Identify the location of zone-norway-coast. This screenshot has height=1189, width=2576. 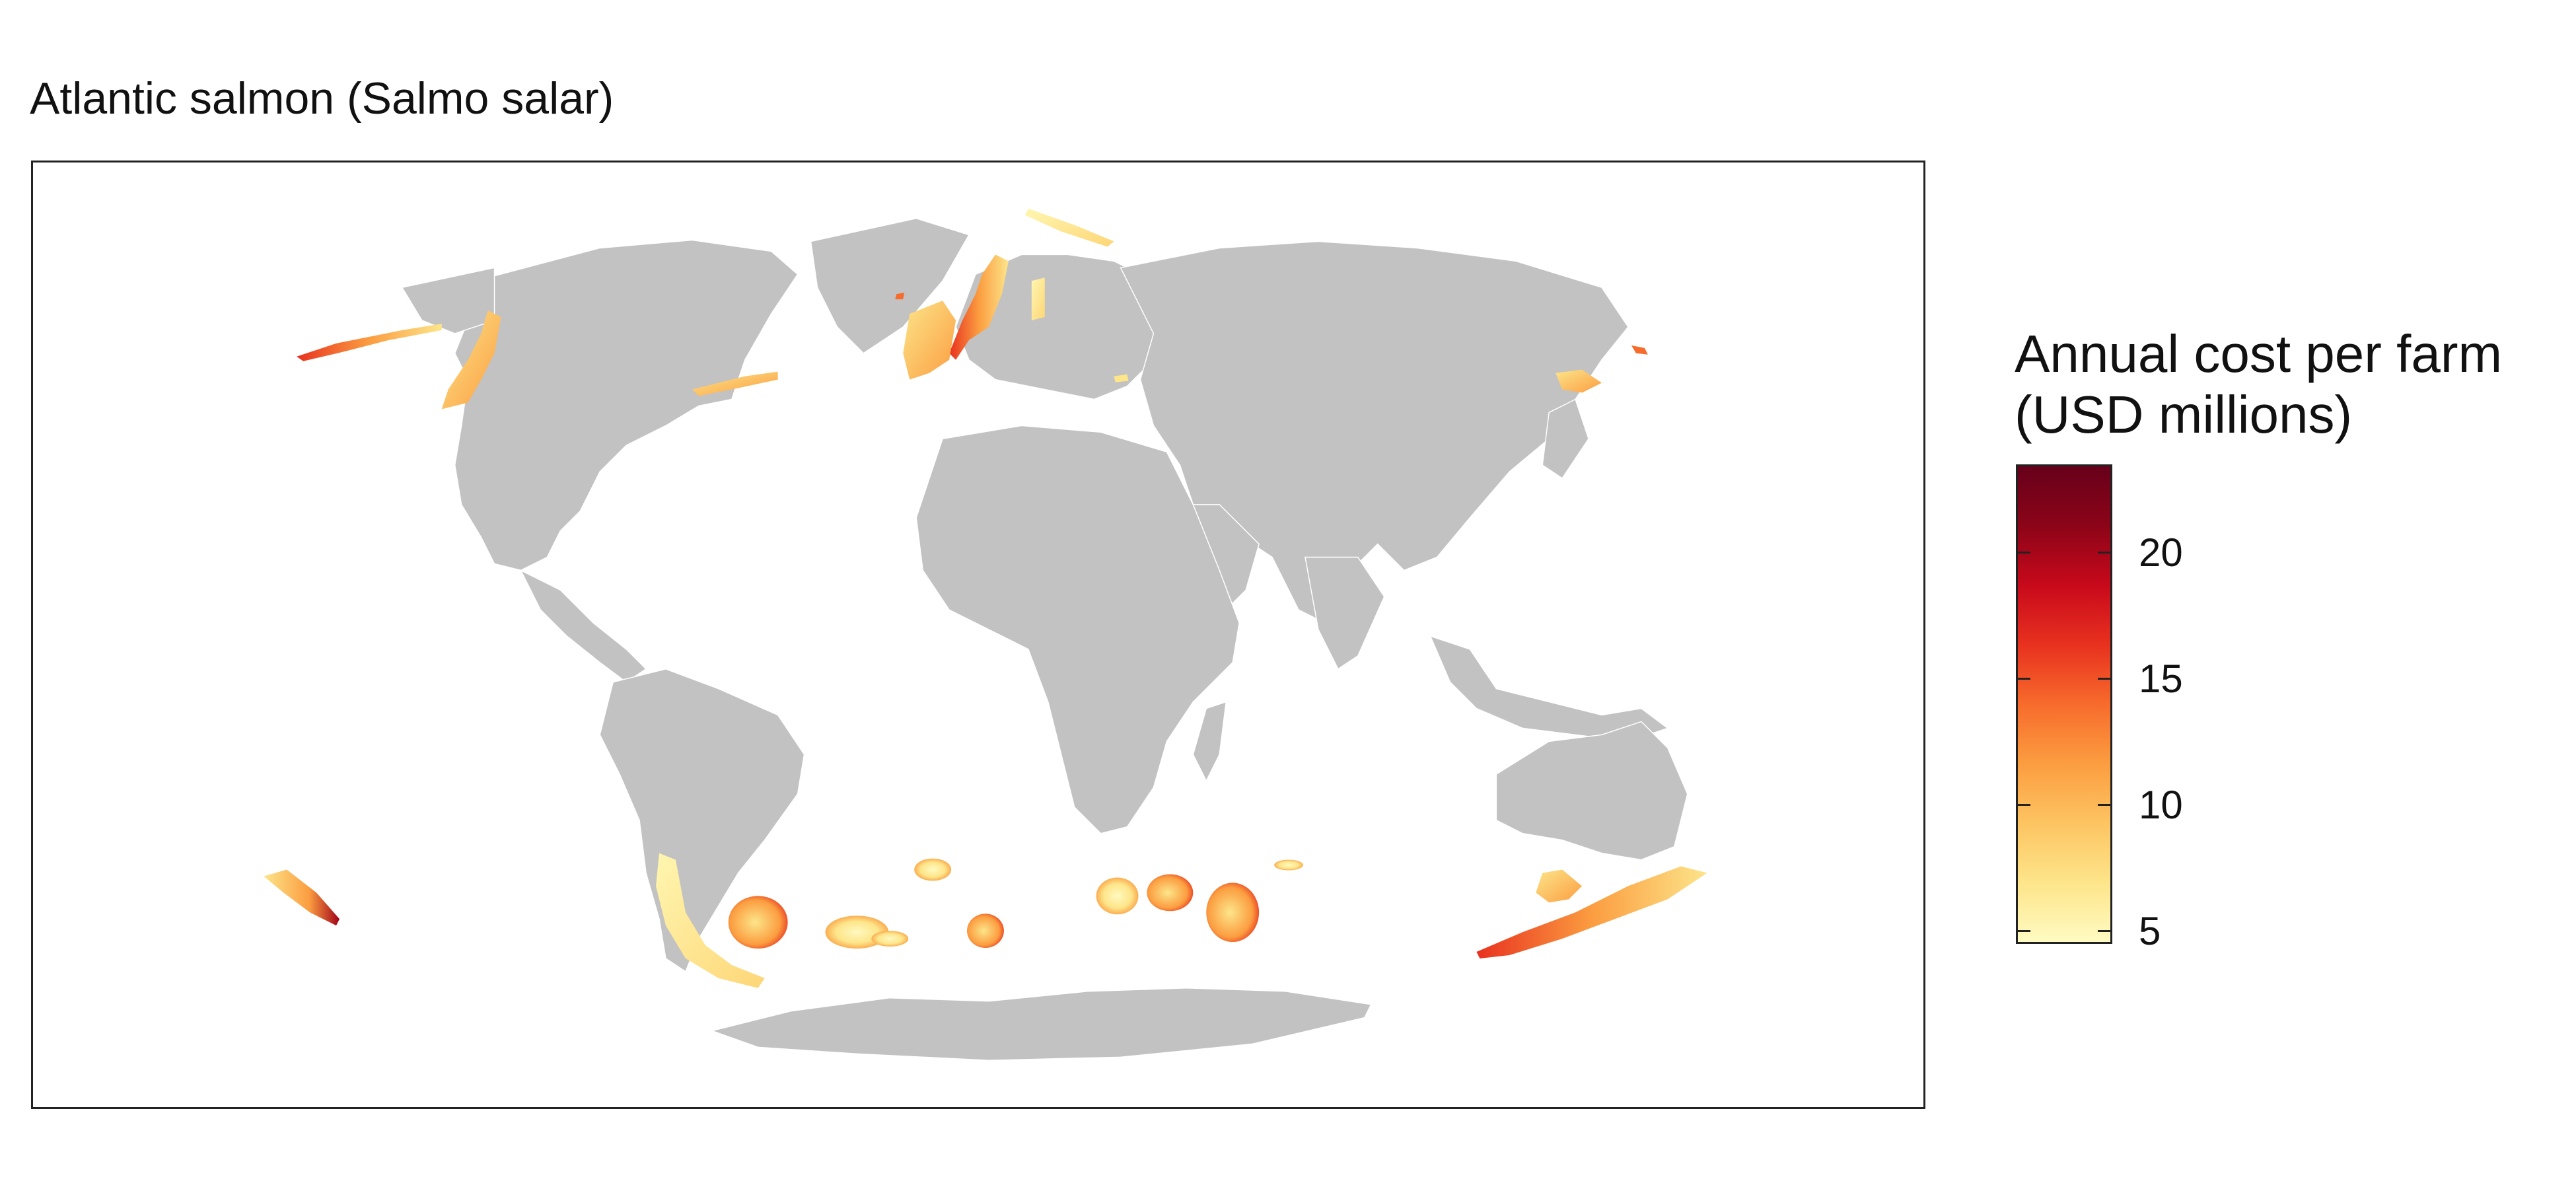
(979, 307).